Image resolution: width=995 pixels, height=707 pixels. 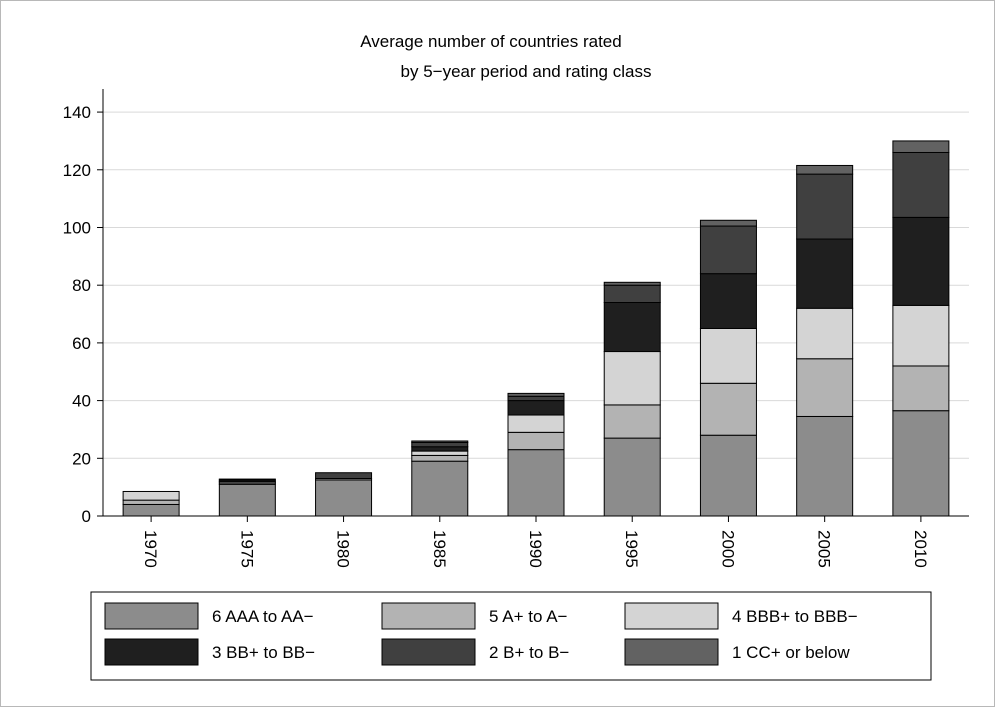 I want to click on x-tick-label: 1970, so click(x=150, y=549).